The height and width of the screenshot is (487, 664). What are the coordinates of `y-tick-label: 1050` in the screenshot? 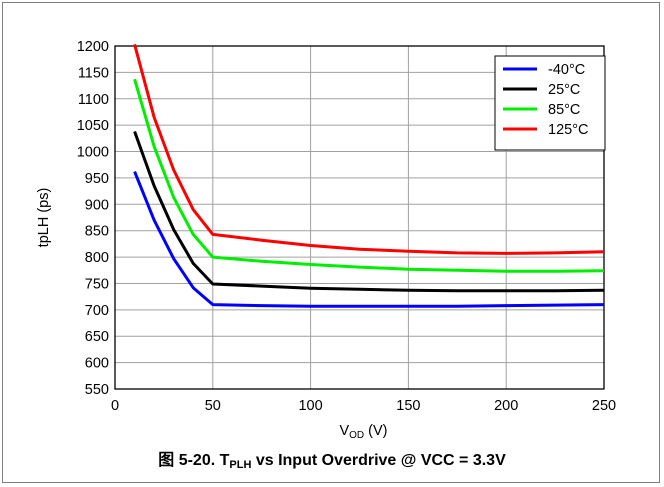 It's located at (93, 126).